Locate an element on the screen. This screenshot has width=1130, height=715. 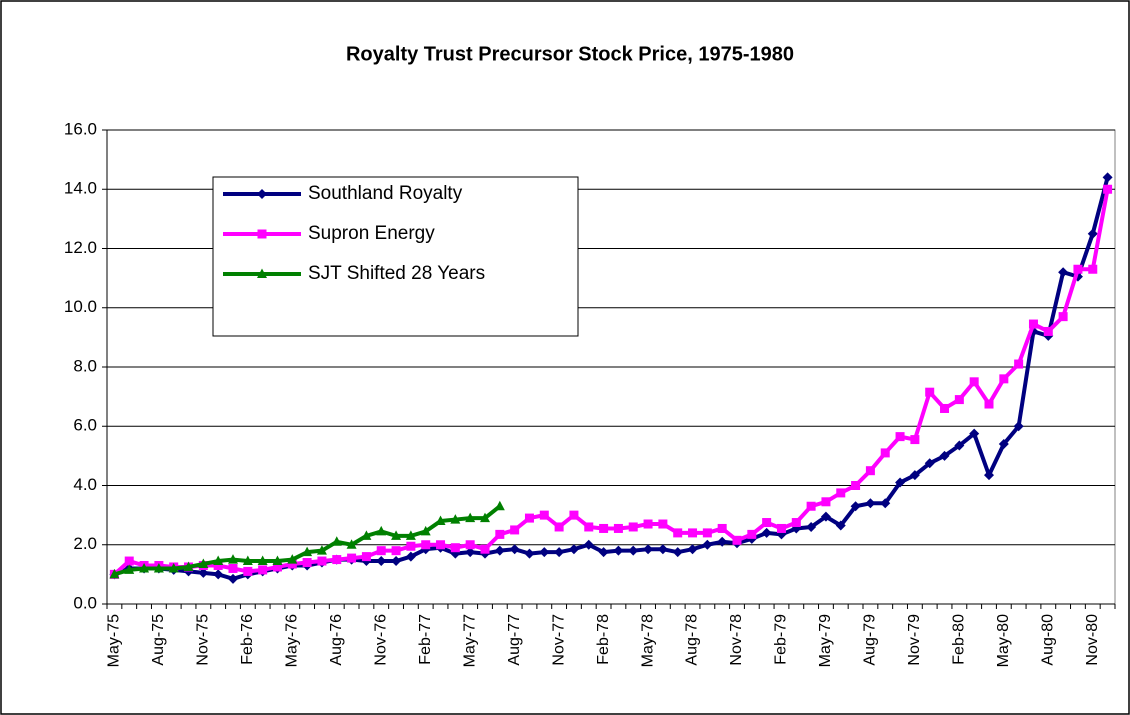
y-tick-label: 12.0 is located at coordinates (80, 247).